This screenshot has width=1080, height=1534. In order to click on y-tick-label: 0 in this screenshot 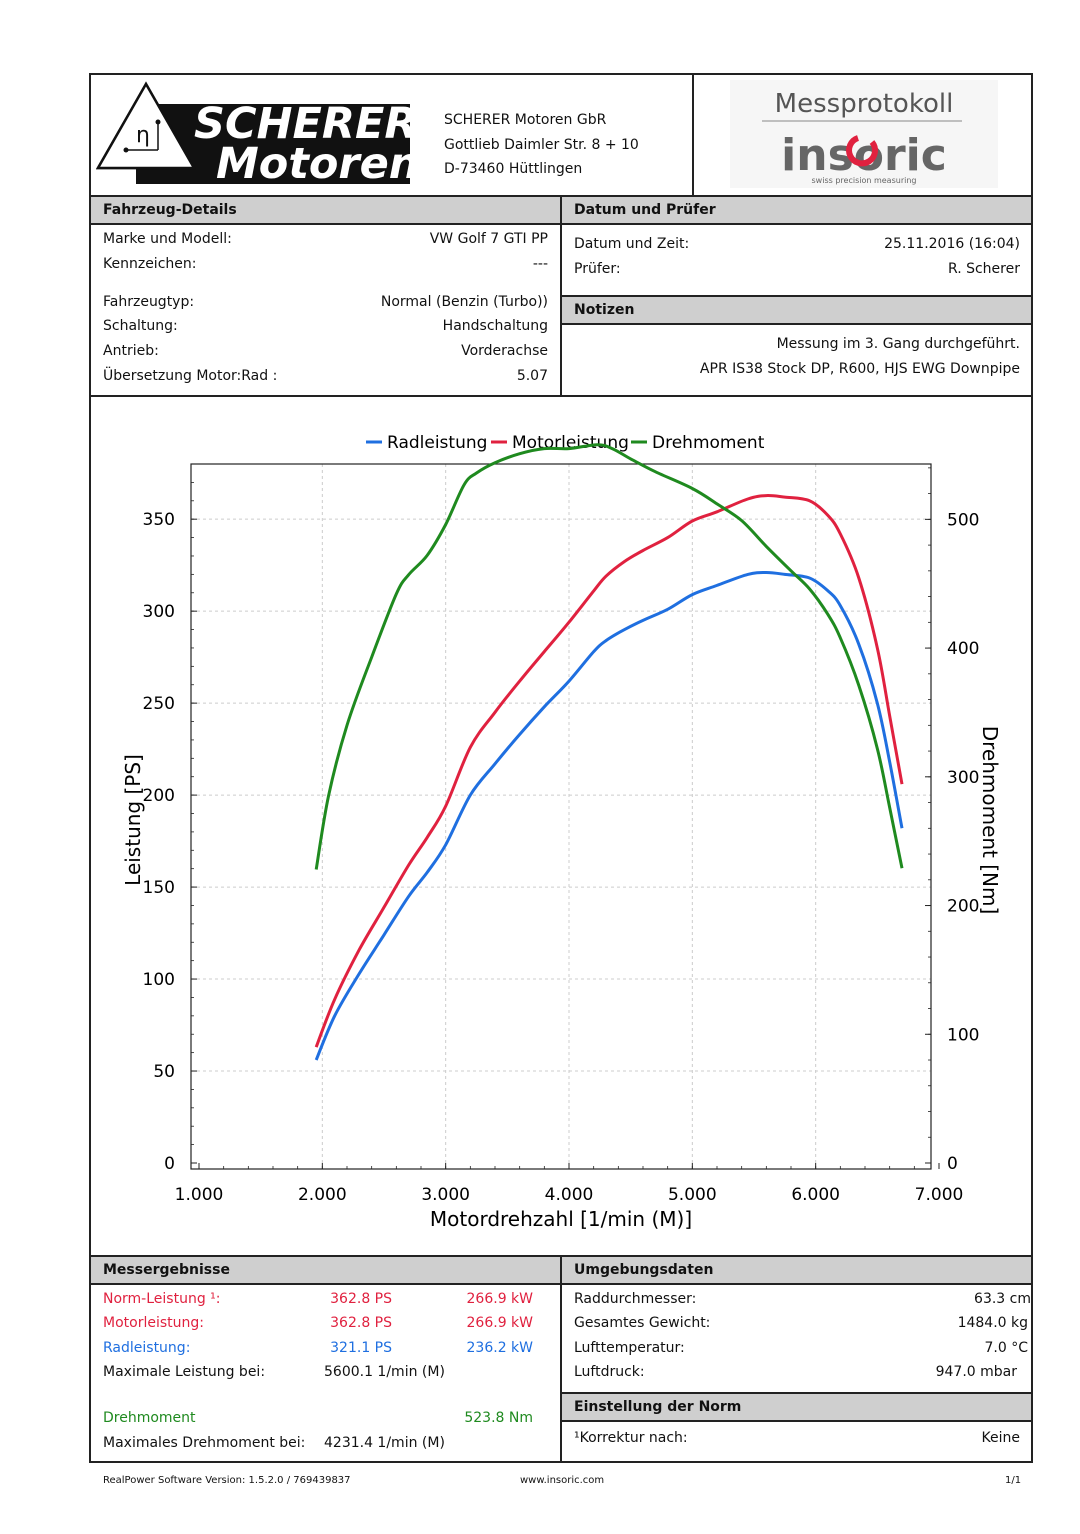, I will do `click(169, 1164)`.